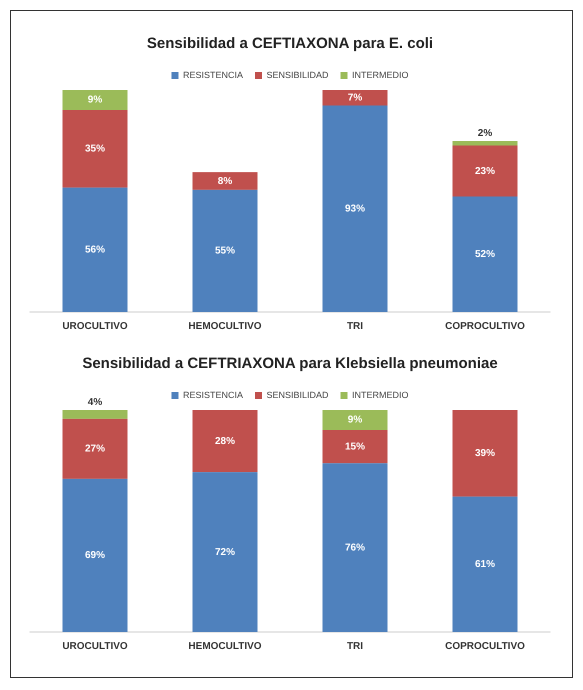  I want to click on data-label: 39%, so click(485, 454).